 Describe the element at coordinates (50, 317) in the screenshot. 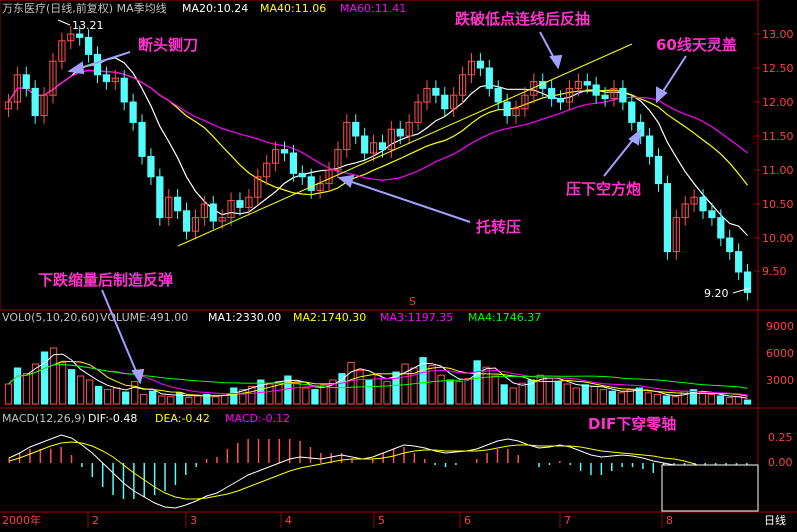

I see `vol-title: VOL0(5,10,20,60)` at that location.